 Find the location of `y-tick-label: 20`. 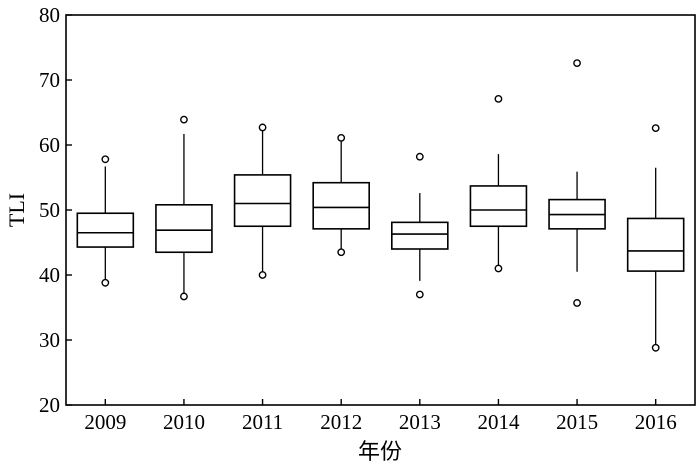

y-tick-label: 20 is located at coordinates (49, 405).